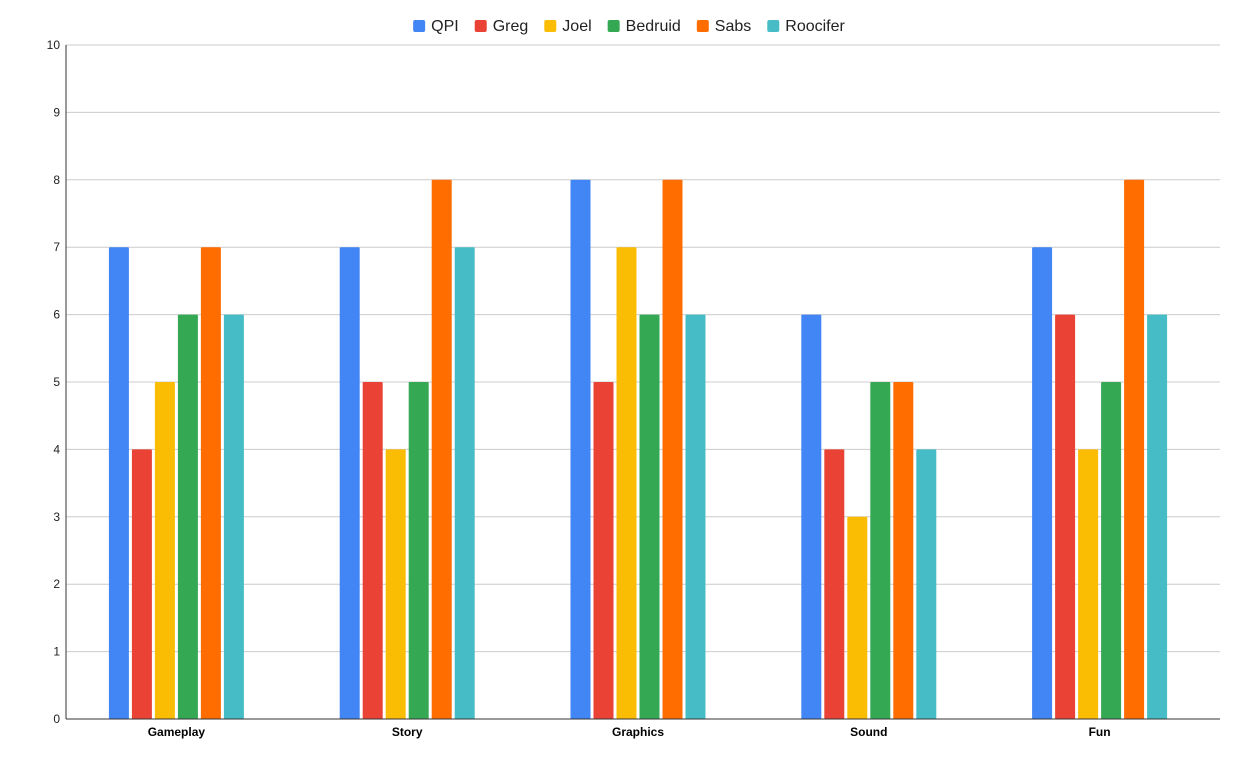 This screenshot has width=1258, height=778. I want to click on y-tick-label: 3, so click(56, 517).